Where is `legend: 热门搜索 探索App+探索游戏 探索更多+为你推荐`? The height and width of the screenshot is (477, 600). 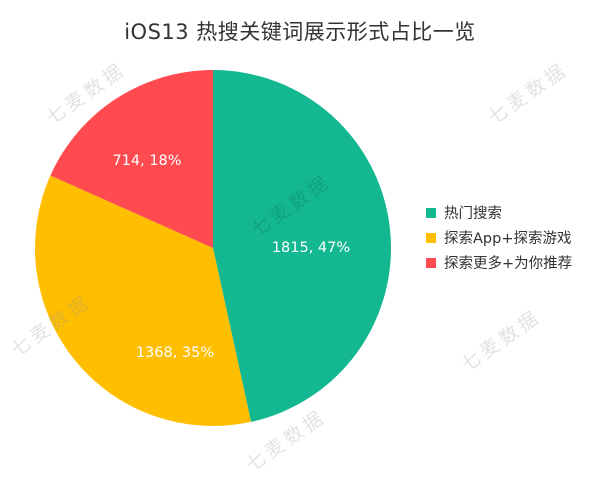 legend: 热门搜索 探索App+探索游戏 探索更多+为你推荐 is located at coordinates (499, 237).